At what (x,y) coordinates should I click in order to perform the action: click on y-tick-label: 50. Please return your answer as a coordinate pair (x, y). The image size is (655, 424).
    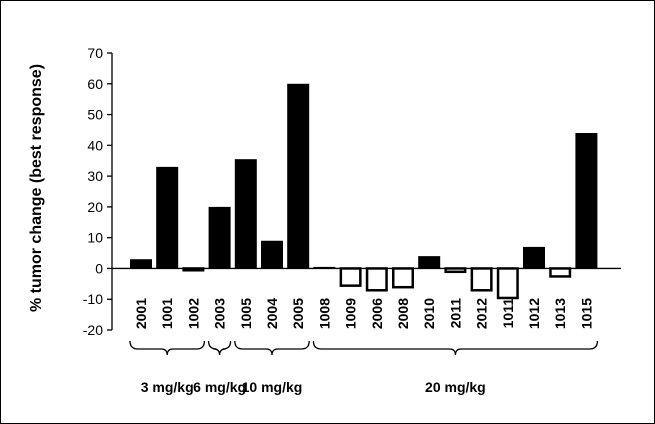
    Looking at the image, I should click on (95, 115).